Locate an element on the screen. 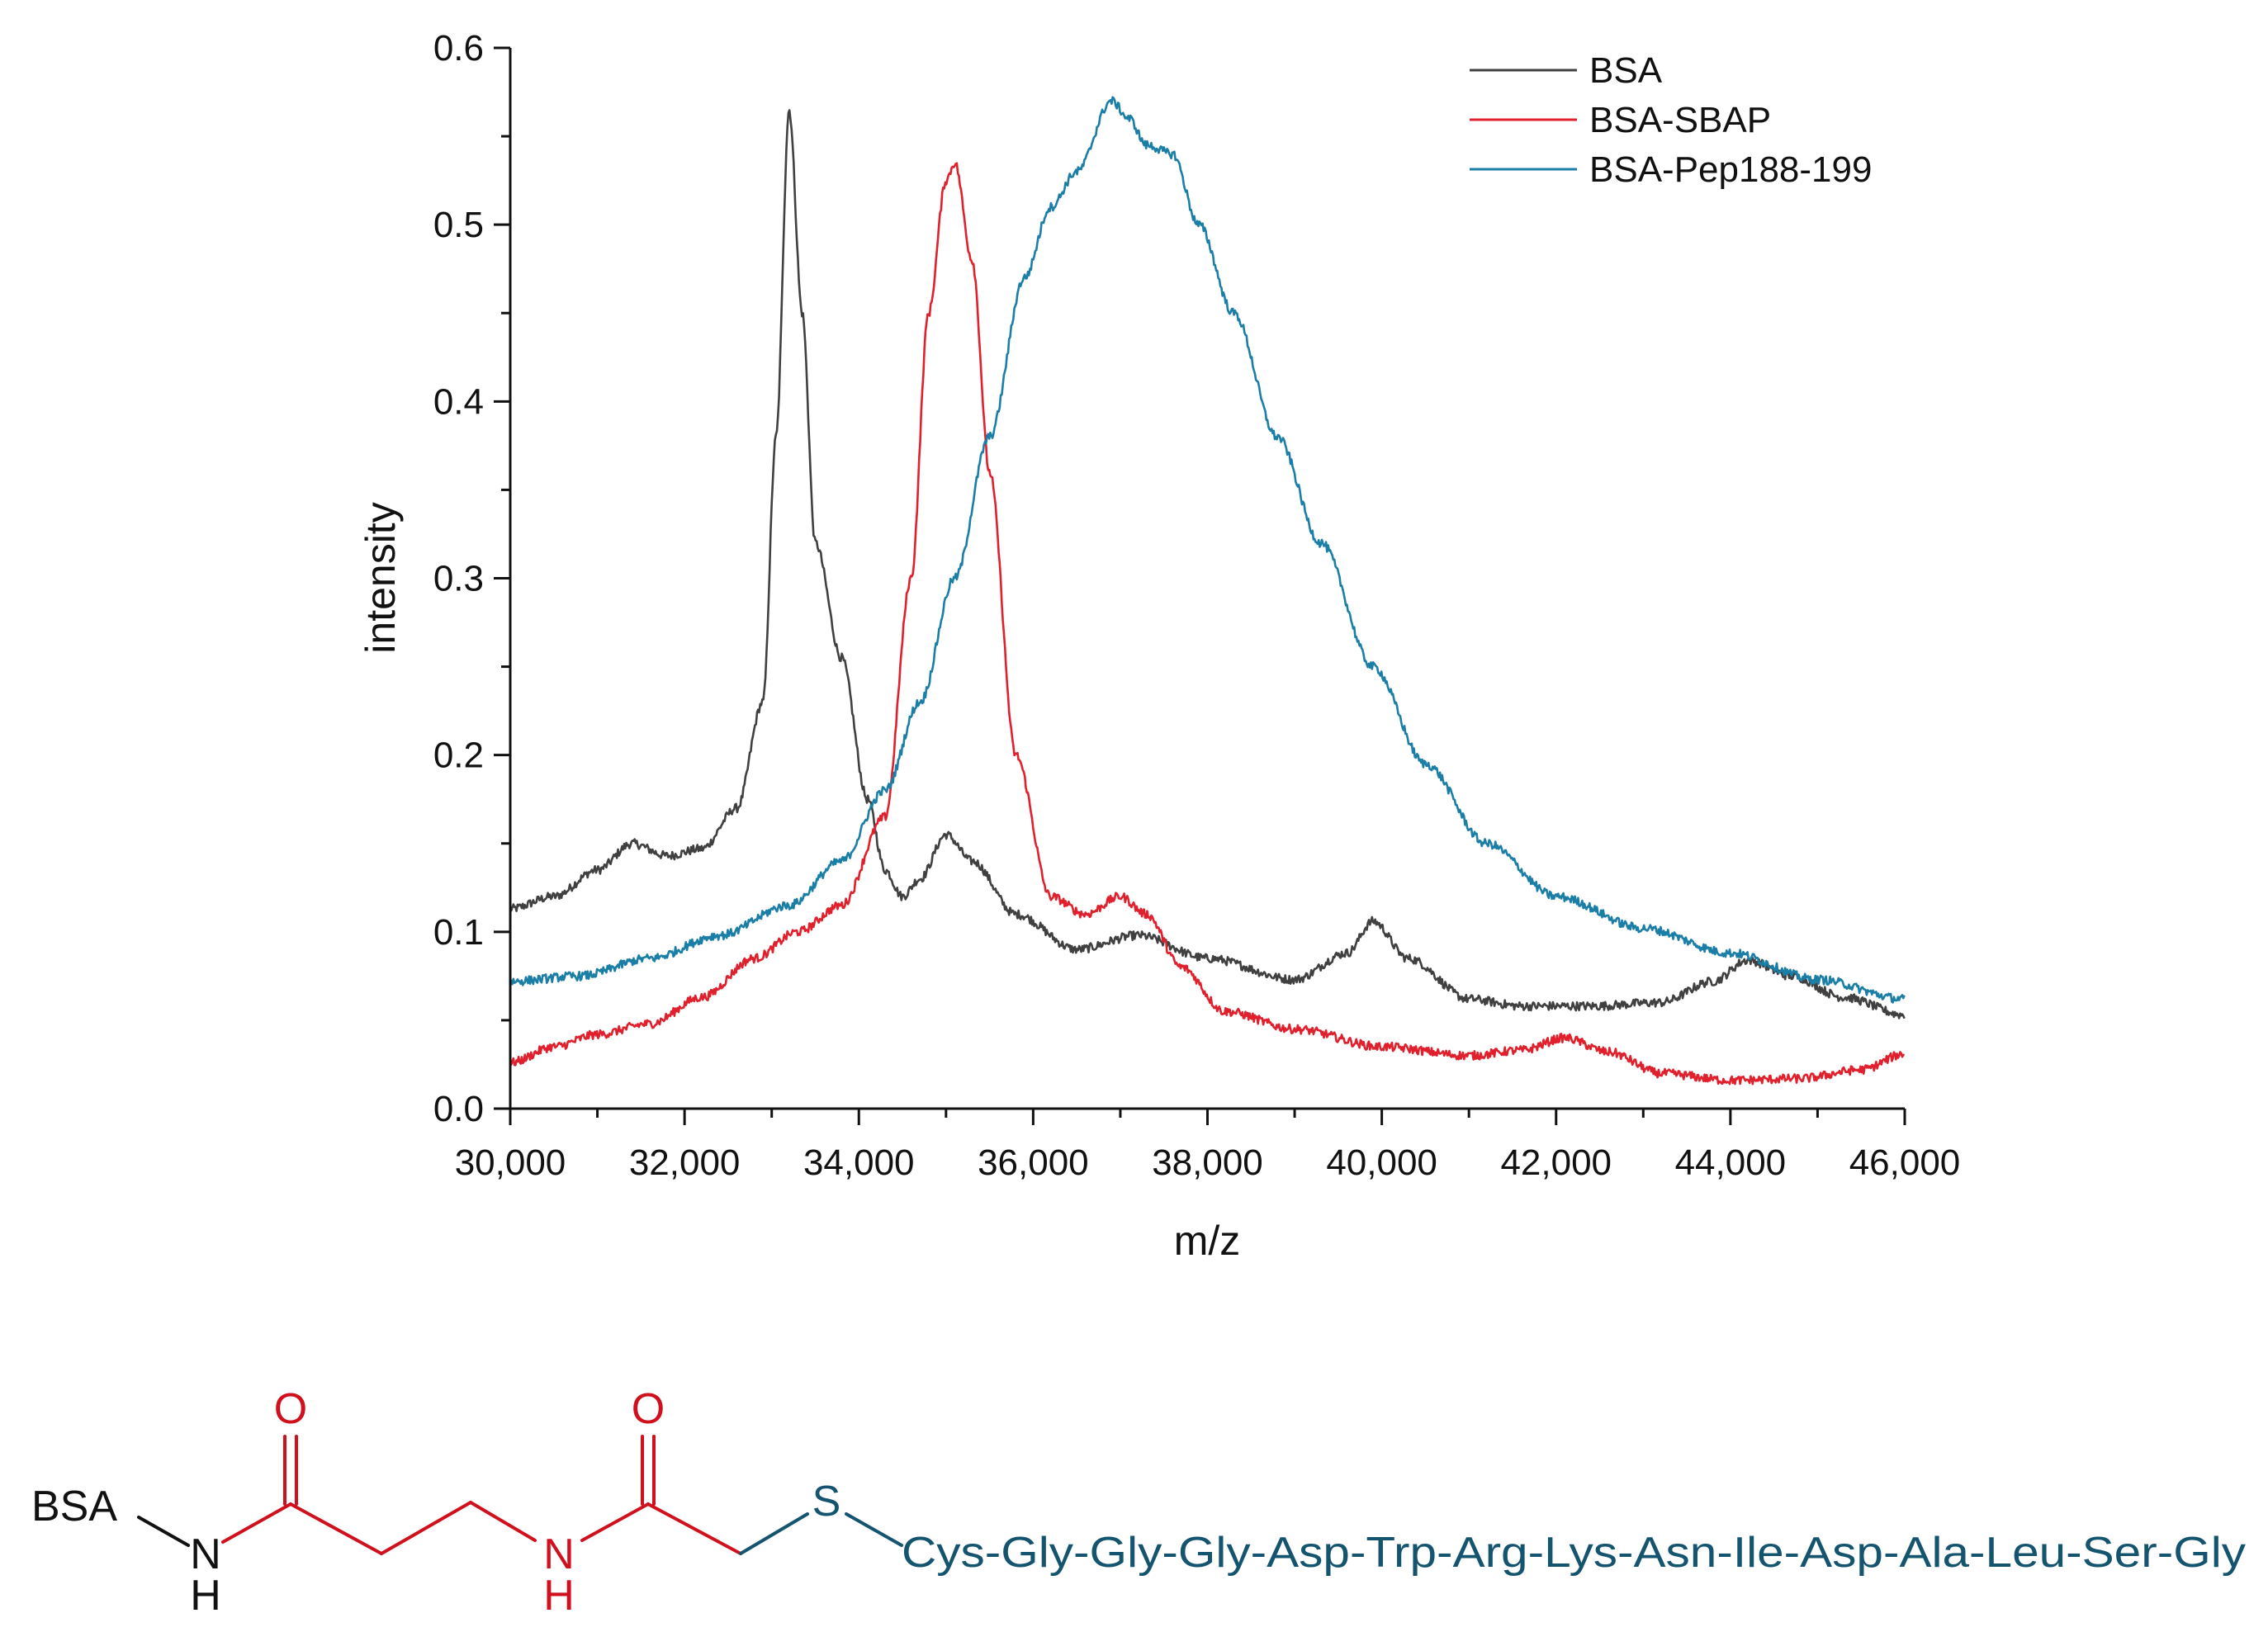 This screenshot has height=1632, width=2268. carbonyl-ch2-bond is located at coordinates (694, 1528).